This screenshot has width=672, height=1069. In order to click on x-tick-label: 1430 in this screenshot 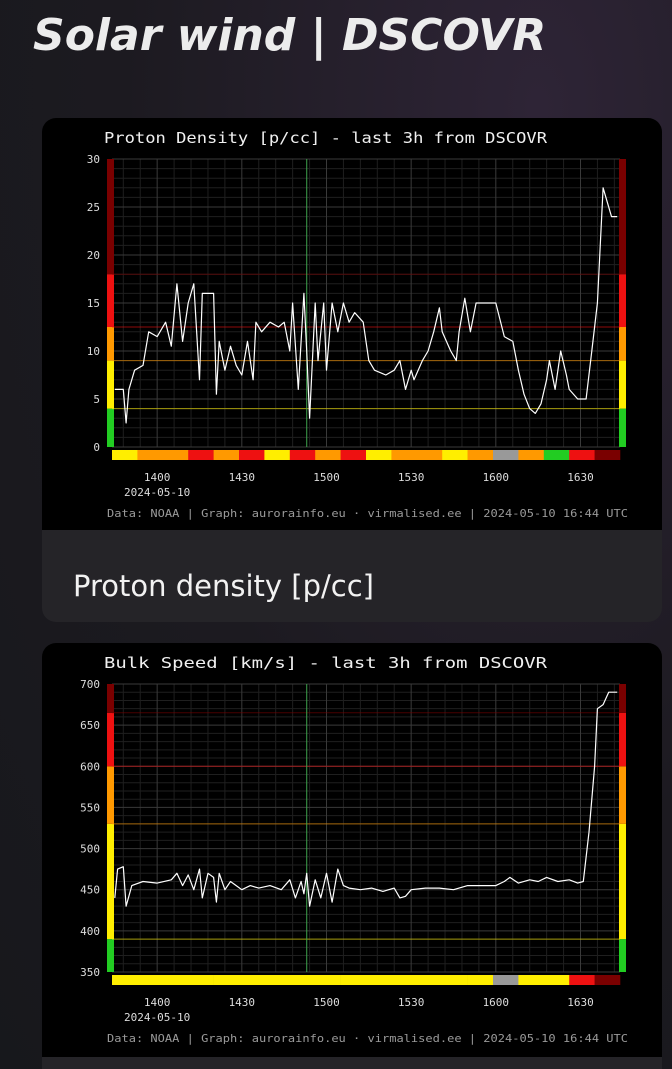, I will do `click(242, 1002)`.